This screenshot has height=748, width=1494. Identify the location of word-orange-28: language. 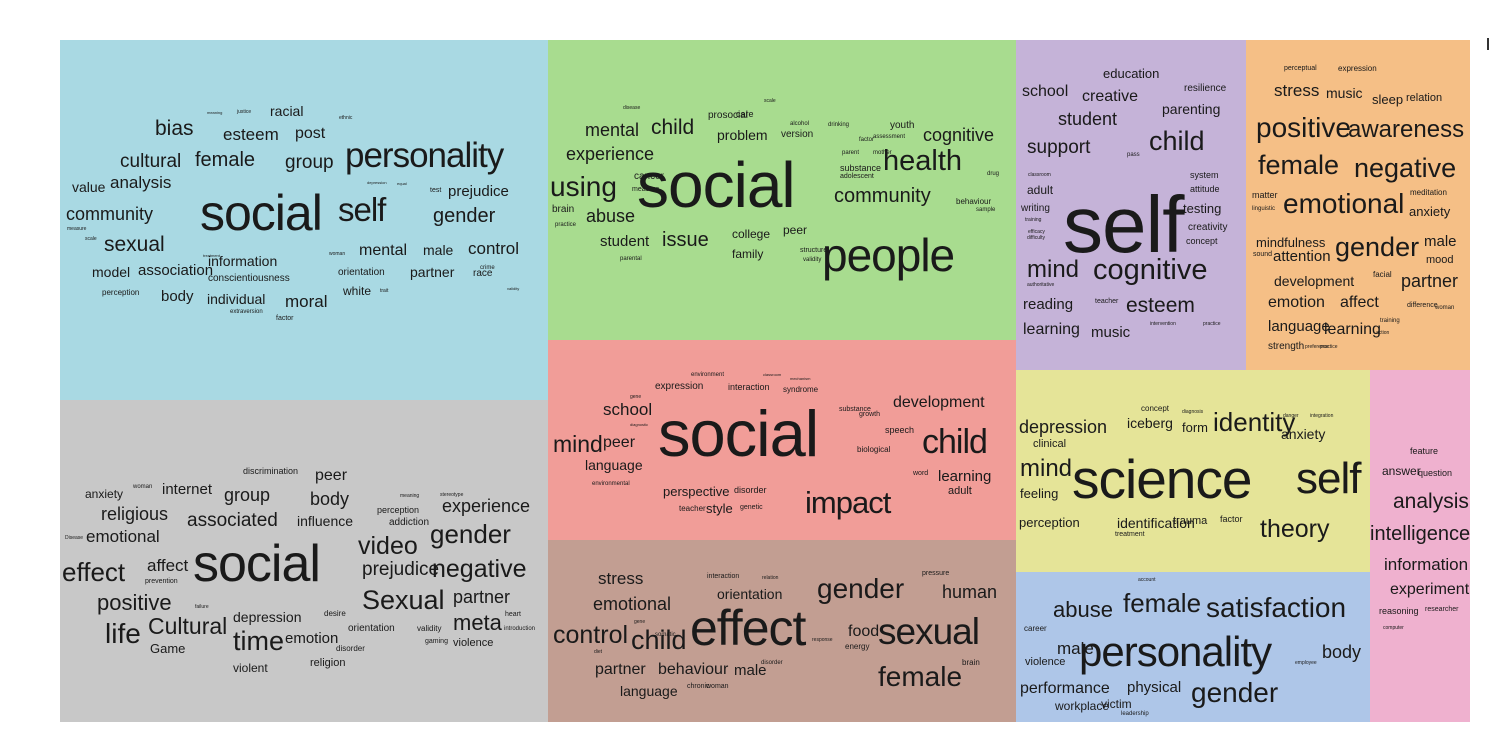
(1299, 326).